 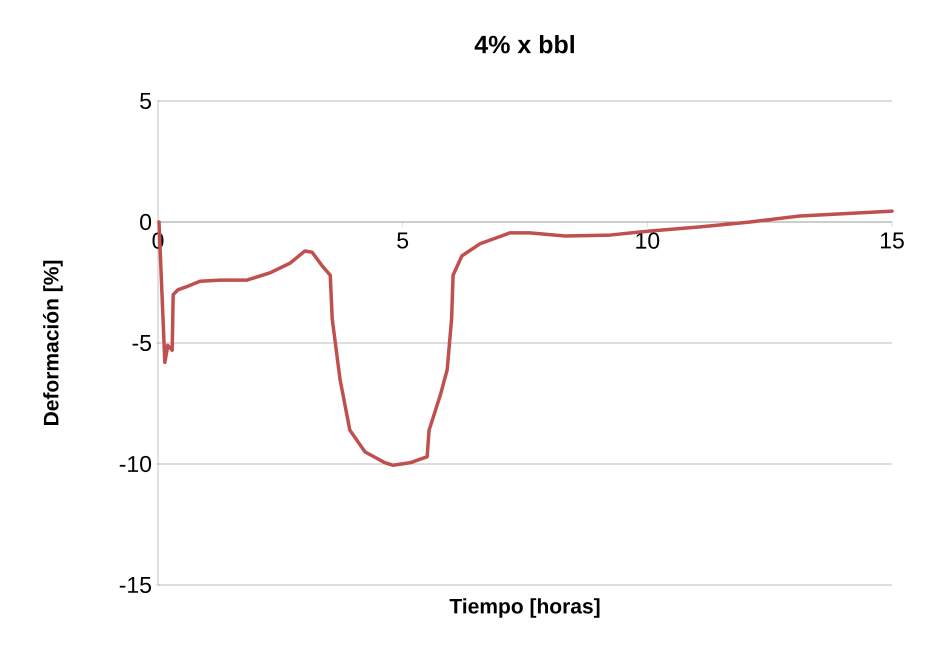 What do you see at coordinates (892, 240) in the screenshot?
I see `x-tick-label: 15` at bounding box center [892, 240].